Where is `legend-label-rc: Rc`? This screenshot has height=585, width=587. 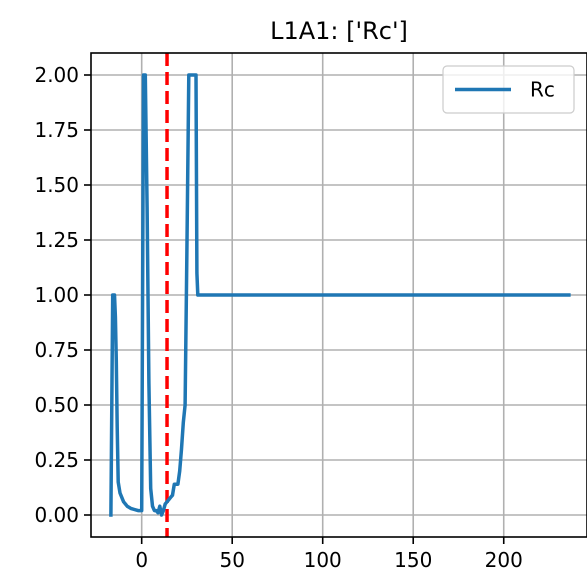
legend-label-rc: Rc is located at coordinates (542, 90).